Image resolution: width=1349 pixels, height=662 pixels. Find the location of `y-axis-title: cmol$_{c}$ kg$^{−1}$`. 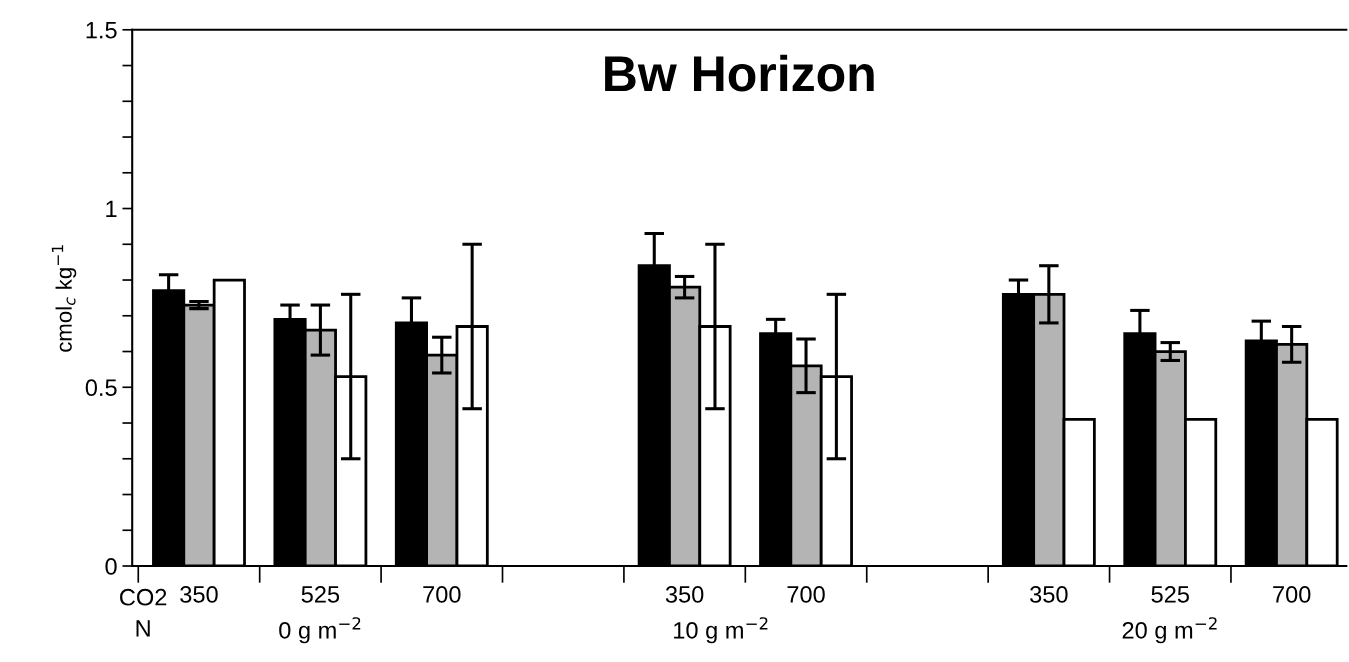

y-axis-title: cmol$_{c}$ kg$^{−1}$ is located at coordinates (64, 298).